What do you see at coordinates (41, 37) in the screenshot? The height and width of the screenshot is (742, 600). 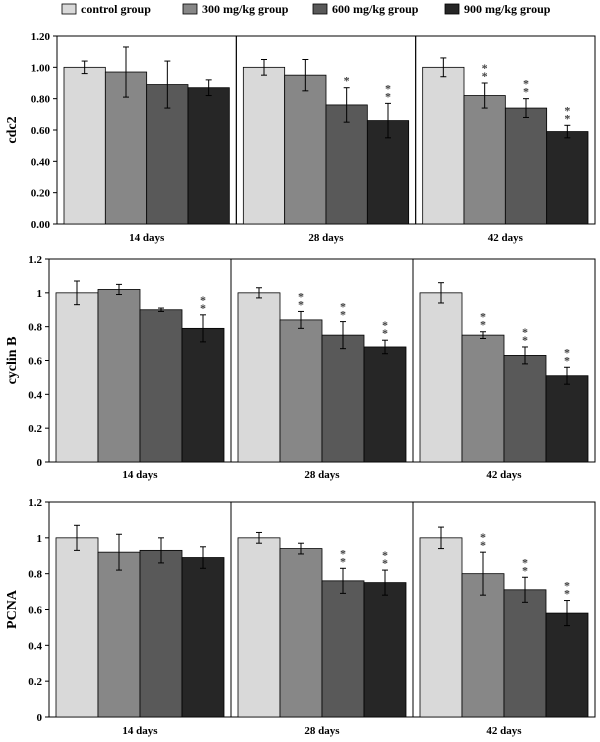 I see `y-tick-label: 1.20` at bounding box center [41, 37].